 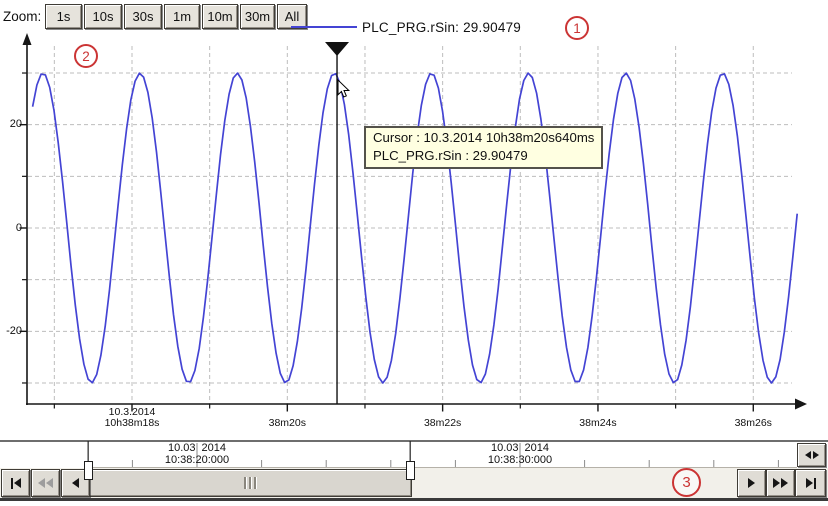 I want to click on y-axis-arrow-icon, so click(x=27, y=39).